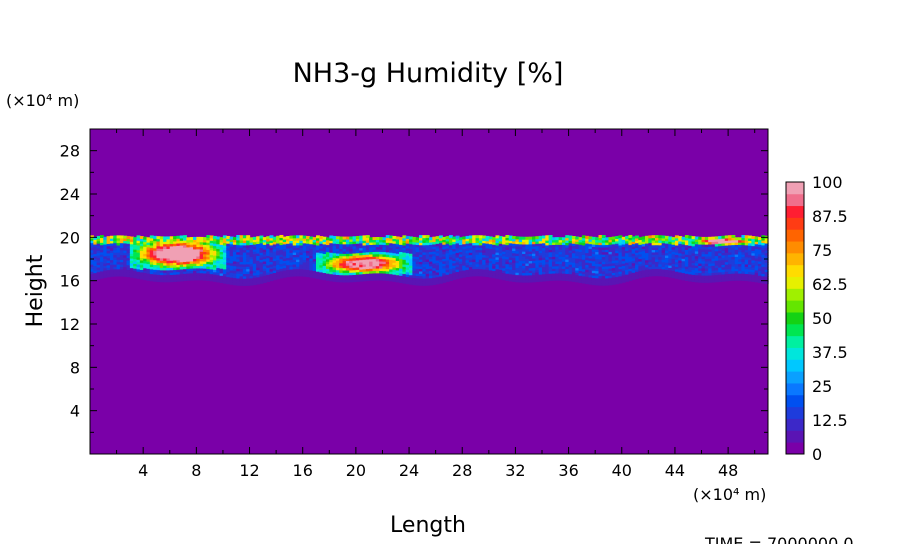  Describe the element at coordinates (795, 223) in the screenshot. I see `colorbar-segment` at that location.